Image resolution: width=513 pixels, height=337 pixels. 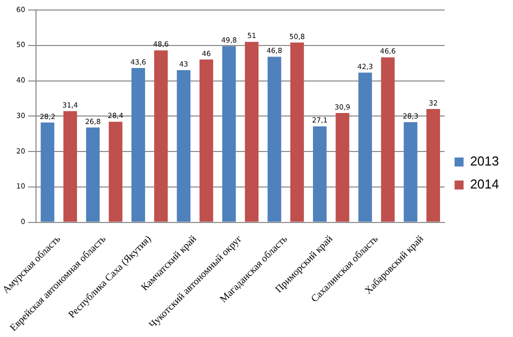 What do you see at coordinates (484, 161) in the screenshot?
I see `legend-label: 2013` at bounding box center [484, 161].